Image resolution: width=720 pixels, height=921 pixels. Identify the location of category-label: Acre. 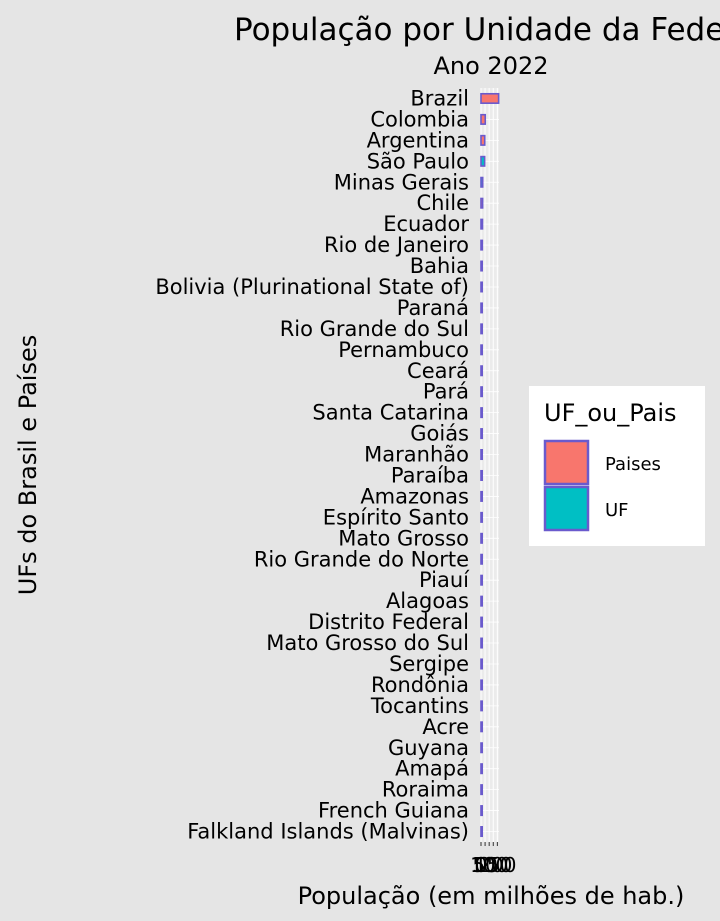
(445, 727).